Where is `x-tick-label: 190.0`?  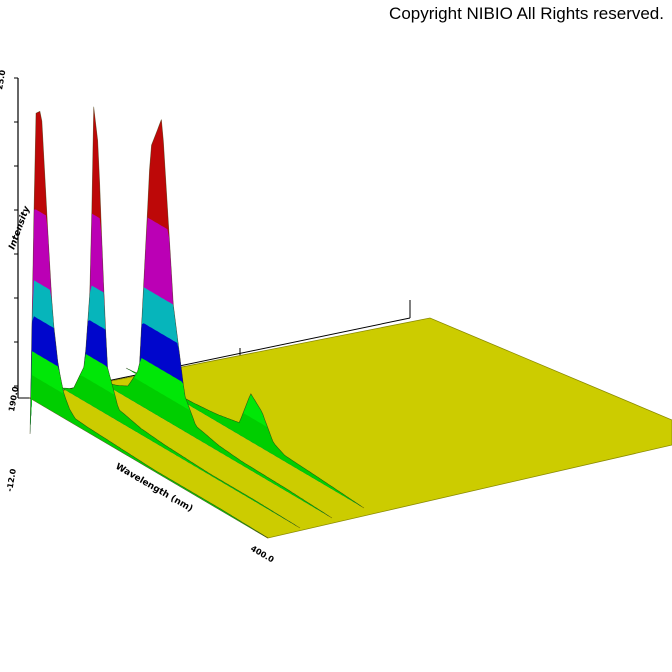 x-tick-label: 190.0 is located at coordinates (13, 398).